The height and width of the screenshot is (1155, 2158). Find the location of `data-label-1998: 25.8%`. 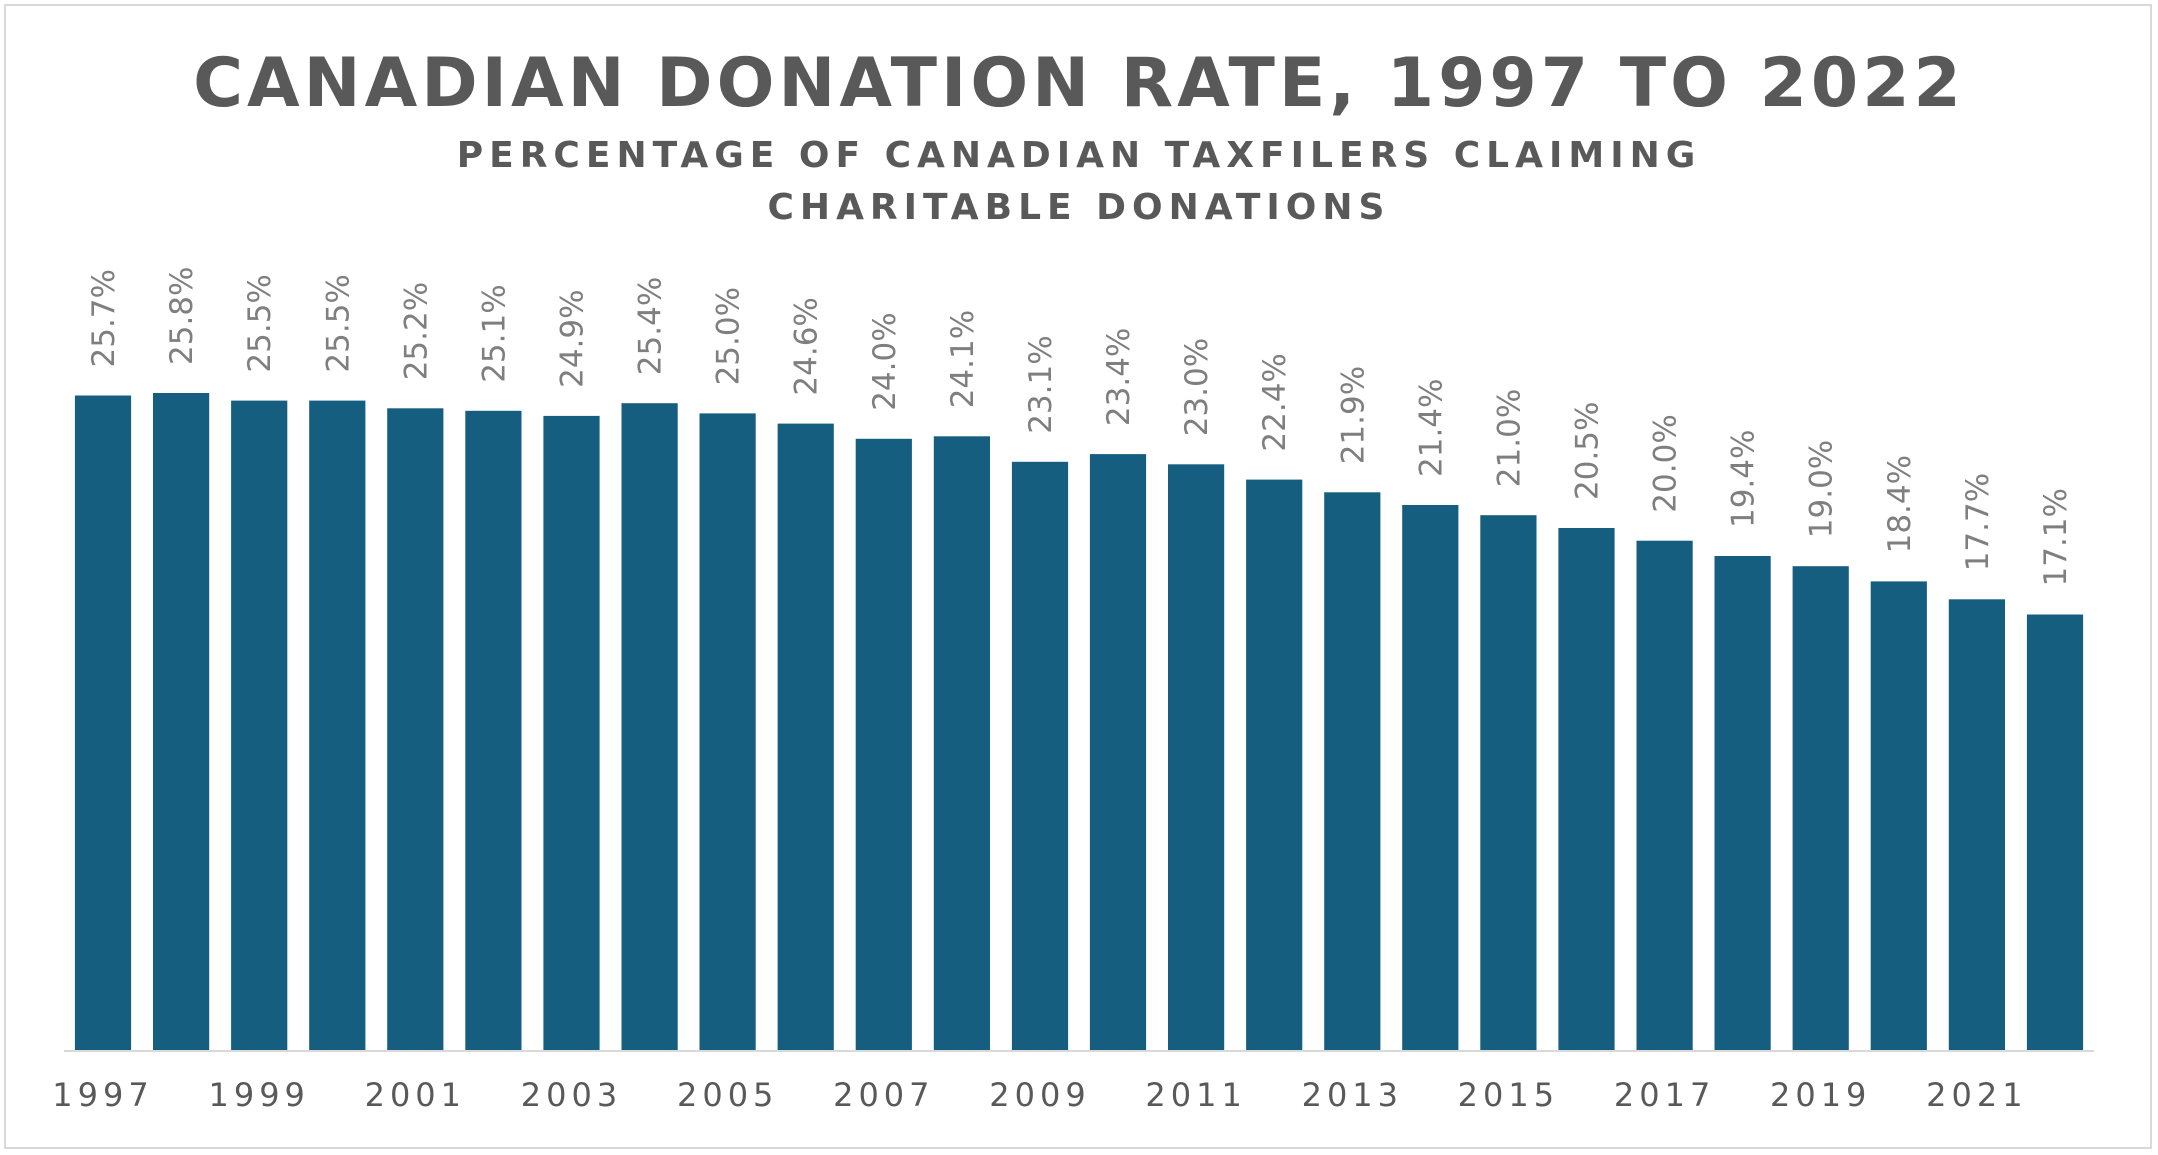

data-label-1998: 25.8% is located at coordinates (182, 316).